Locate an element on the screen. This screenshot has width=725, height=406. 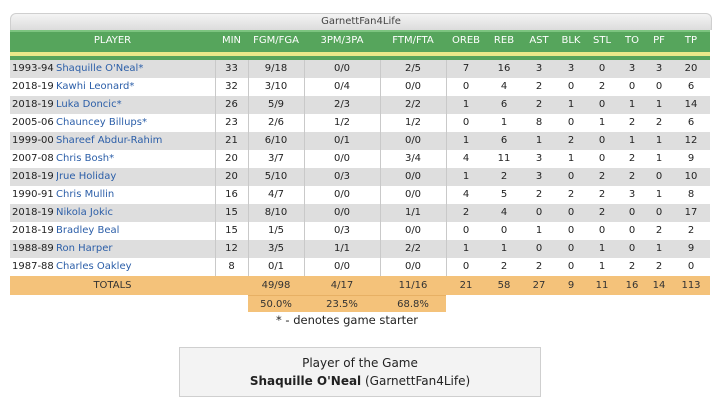
stat-cell-fgm-fga: 6/10 is located at coordinates (276, 140).